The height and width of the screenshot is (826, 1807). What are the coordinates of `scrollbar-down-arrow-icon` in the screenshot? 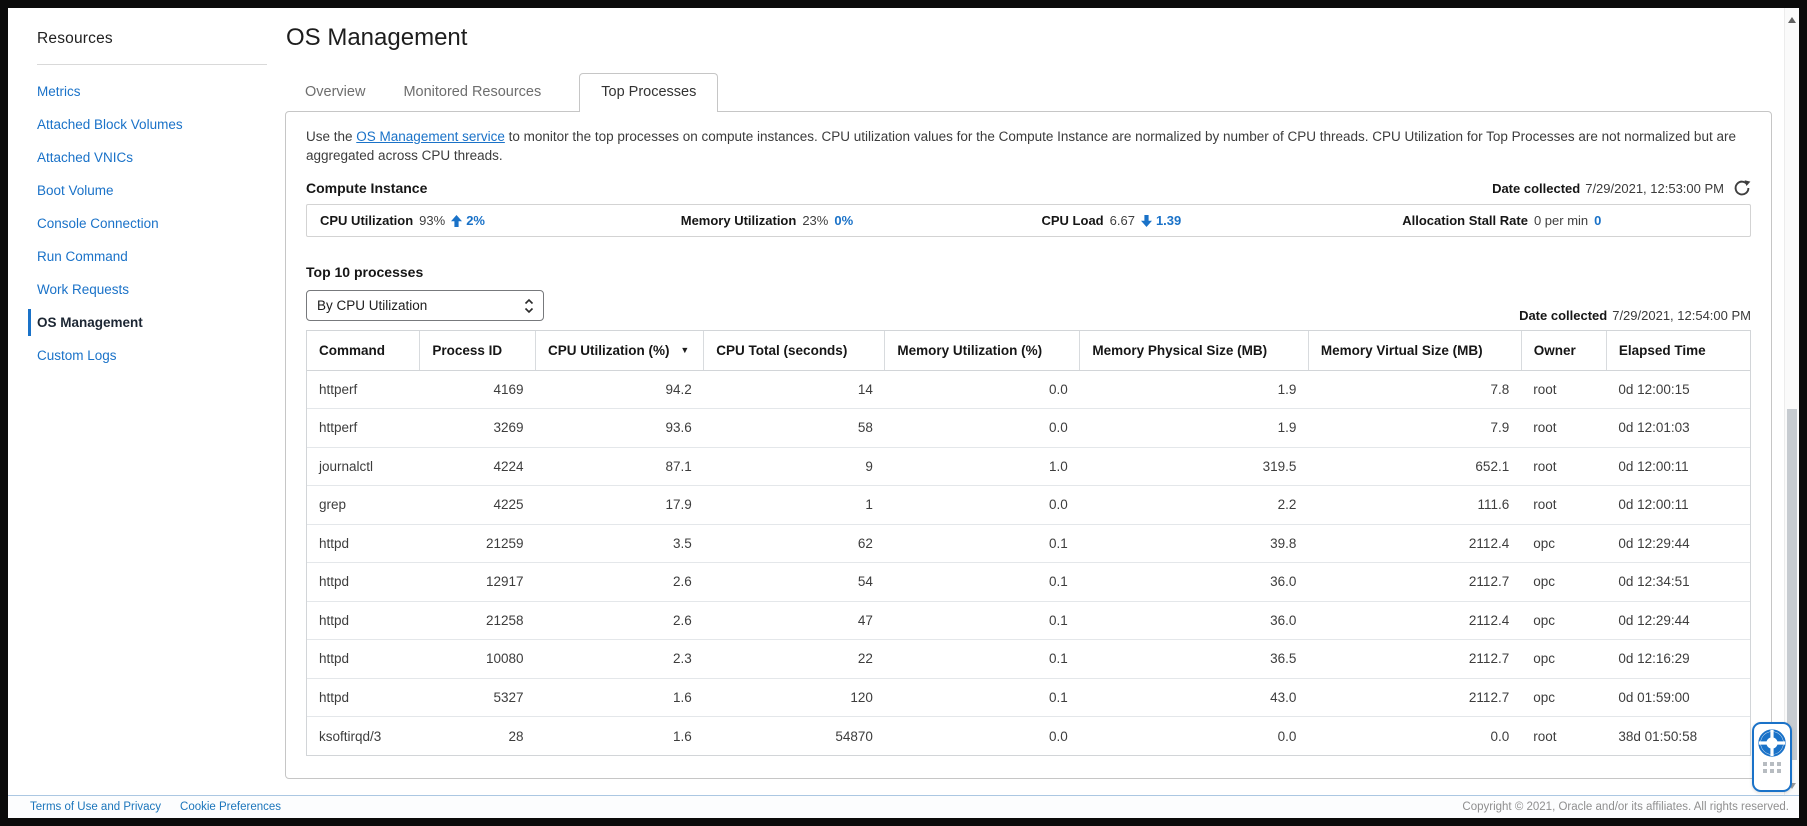 It's located at (1792, 786).